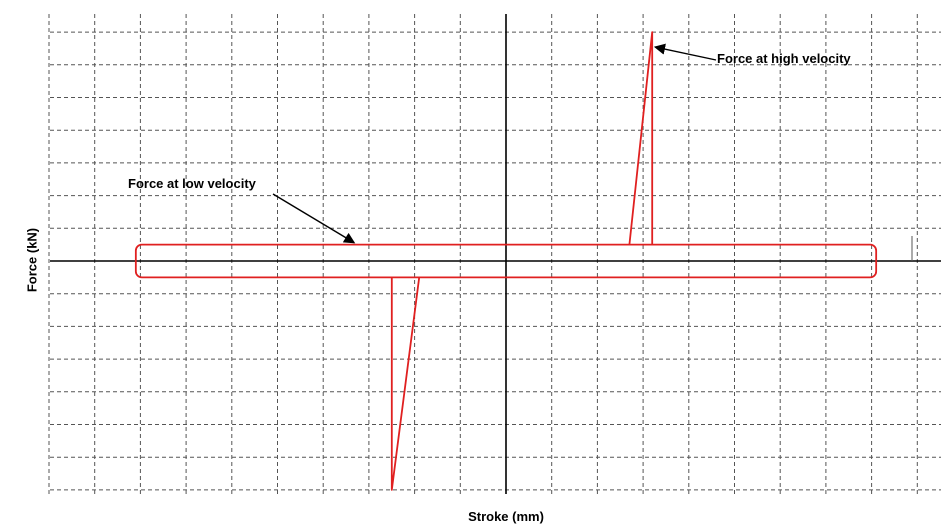 Image resolution: width=941 pixels, height=530 pixels. I want to click on series-2-line, so click(405, 384).